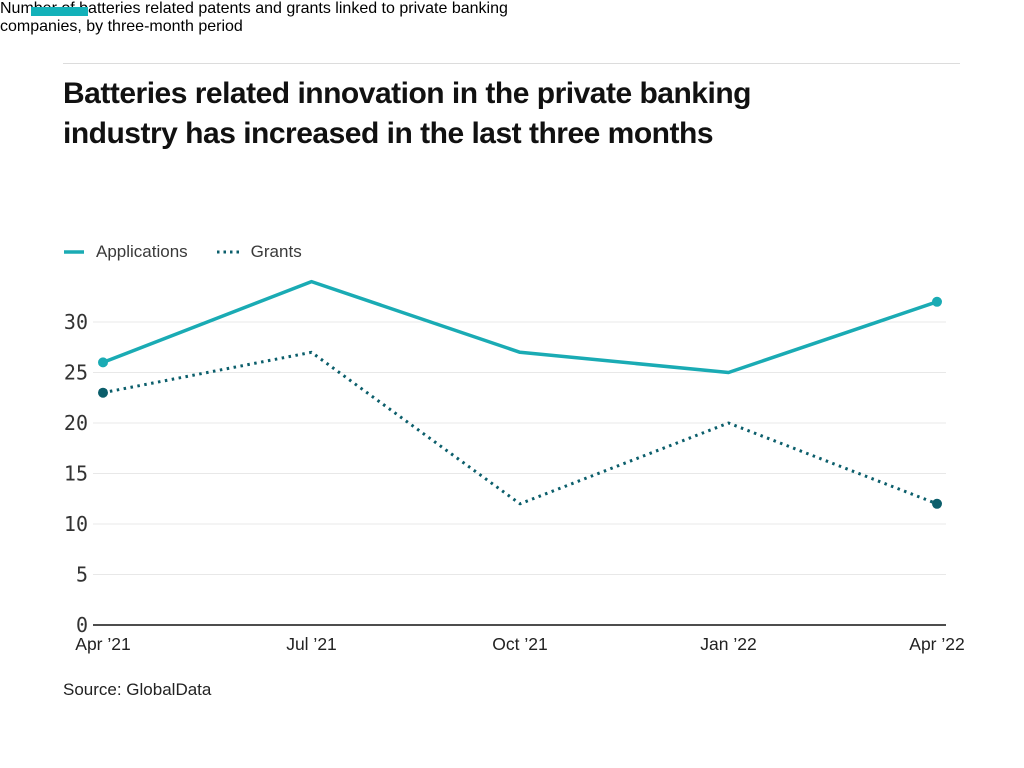 The height and width of the screenshot is (768, 1024). I want to click on top-divider, so click(511, 63).